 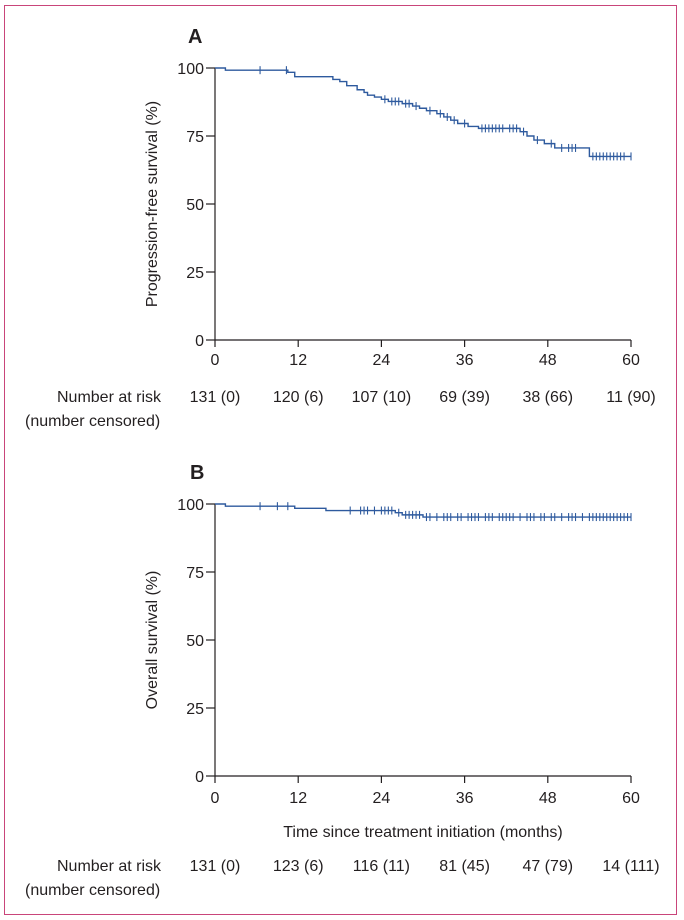 I want to click on panel-a-x-tick-label: 12, so click(x=298, y=360).